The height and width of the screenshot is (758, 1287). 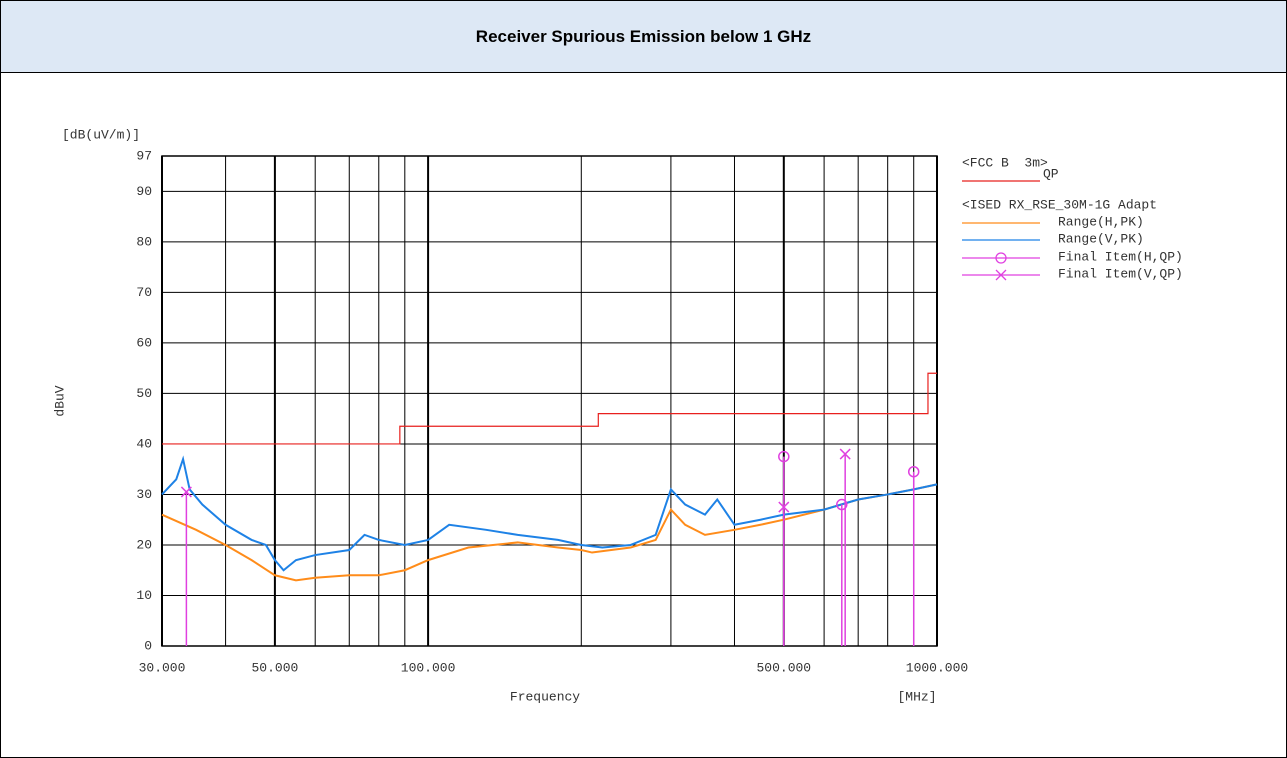 I want to click on x-tick-label: 30.000, so click(x=162, y=667).